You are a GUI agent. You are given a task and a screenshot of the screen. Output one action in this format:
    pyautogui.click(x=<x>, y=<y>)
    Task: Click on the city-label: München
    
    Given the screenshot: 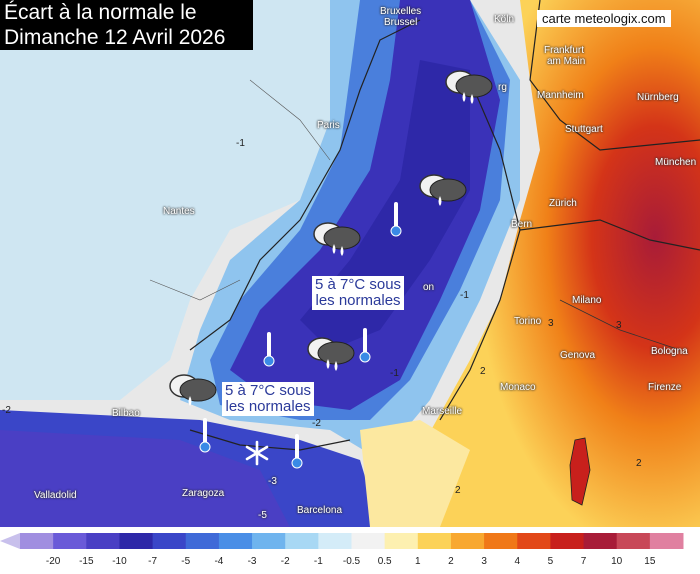 What is the action you would take?
    pyautogui.click(x=676, y=162)
    